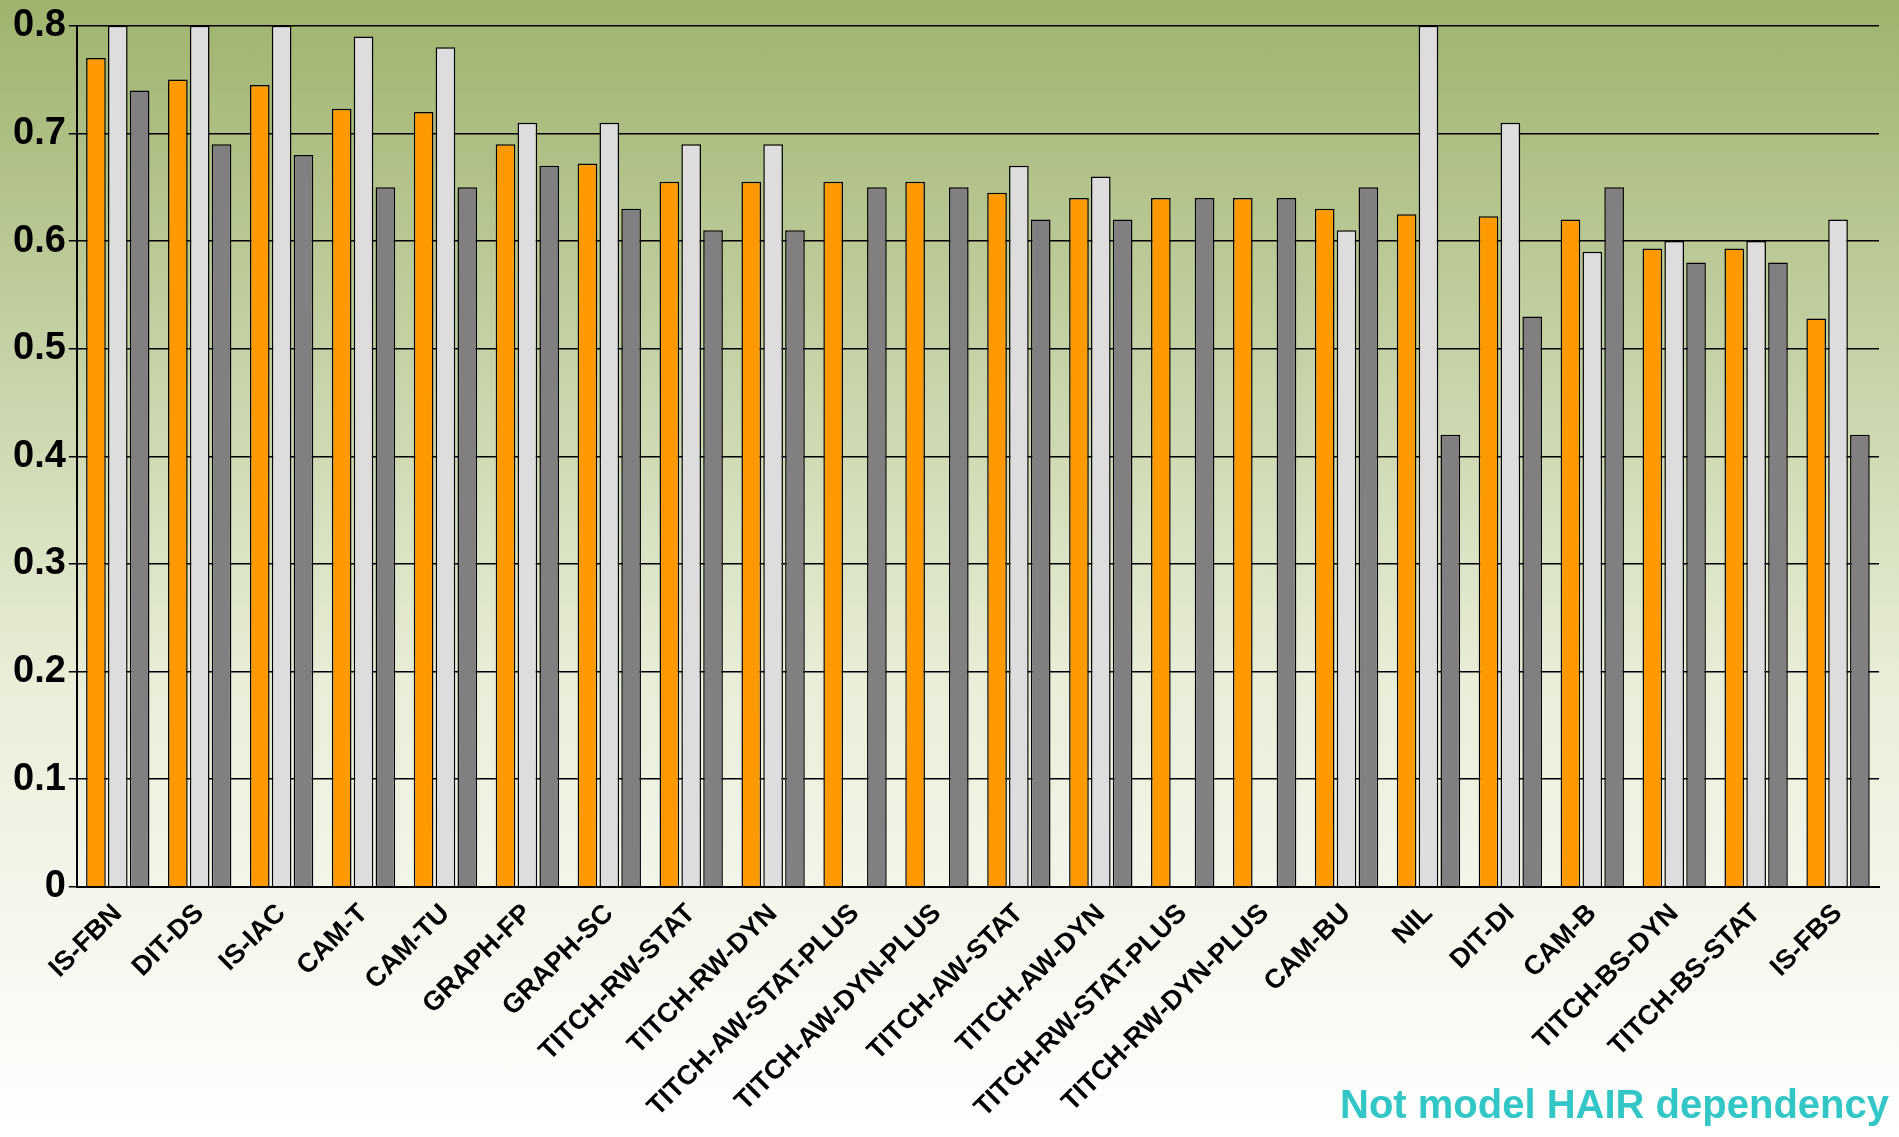 This screenshot has width=1899, height=1137. I want to click on y-tick-label: 0.2, so click(39, 669).